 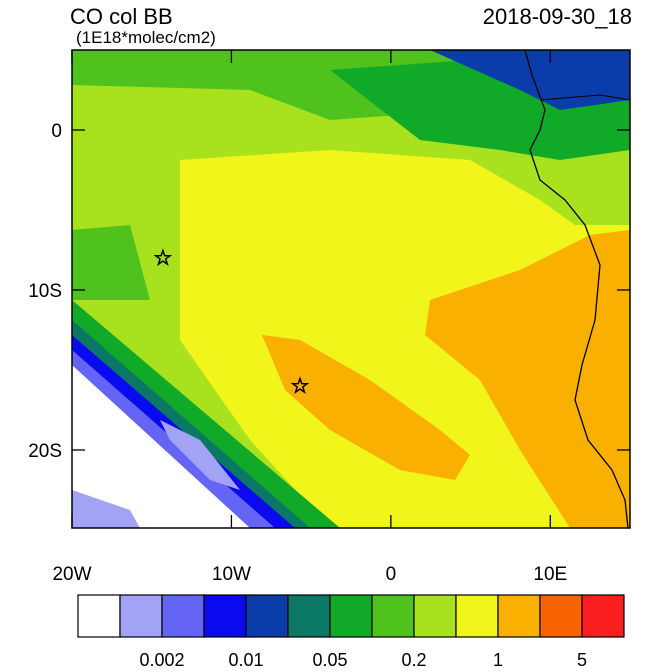 I want to click on colorbar-label: 1, so click(x=498, y=658).